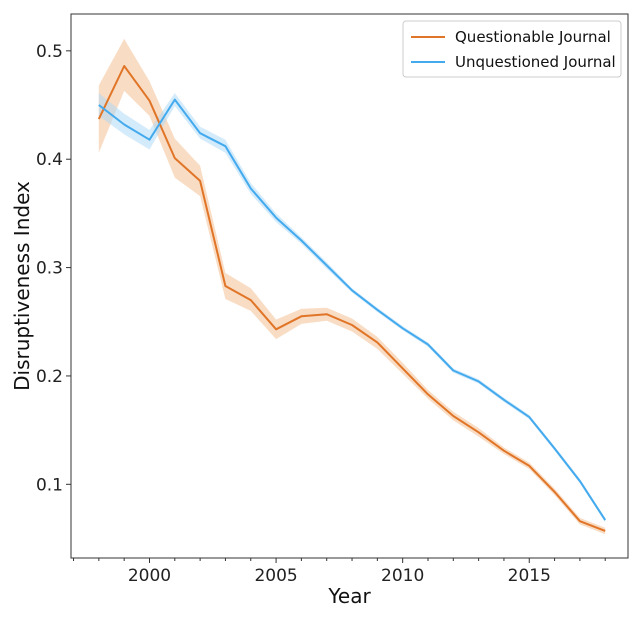  I want to click on x-tick-label: 2010, so click(402, 576).